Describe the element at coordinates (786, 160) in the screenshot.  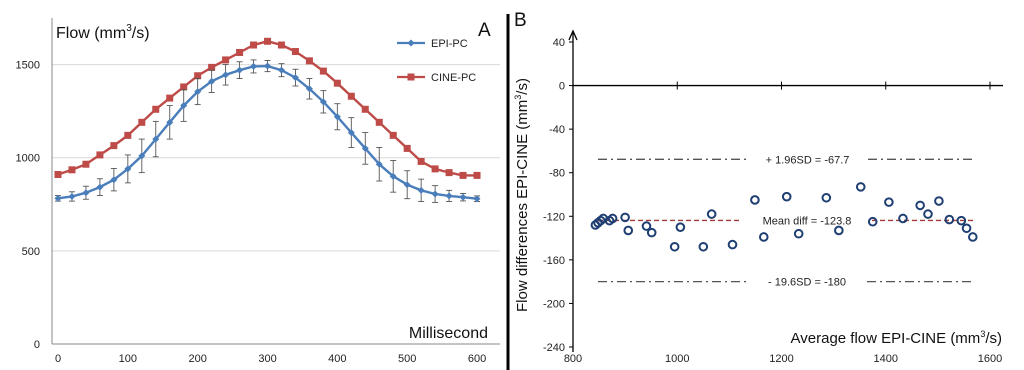
I see `b-reference-line: + 1.96SD = -67.7` at that location.